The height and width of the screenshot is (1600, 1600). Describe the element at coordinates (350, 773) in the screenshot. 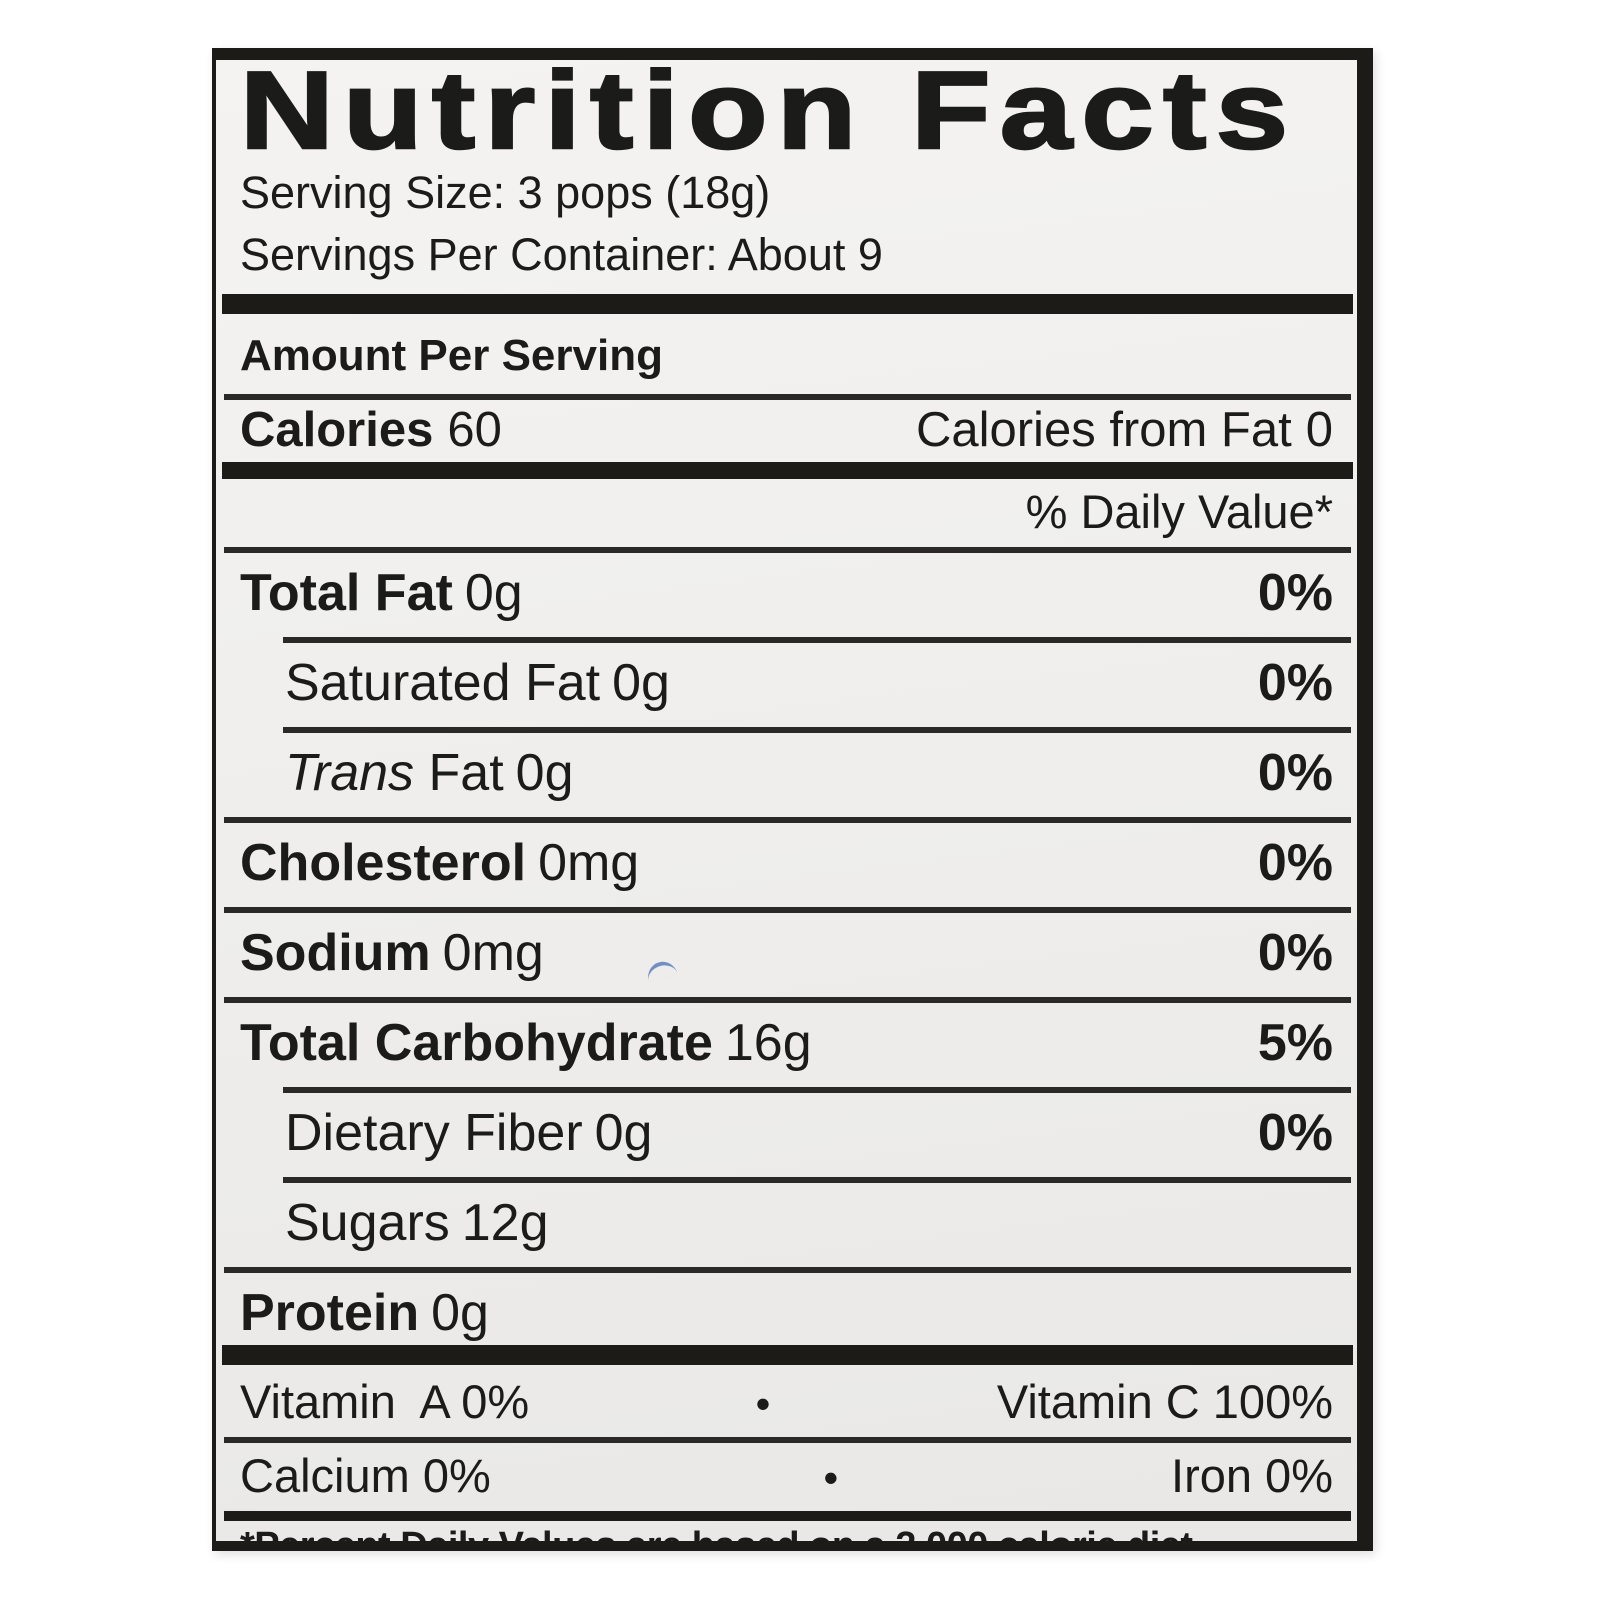

I see `nutrient-name-italic-prefix: Trans` at that location.